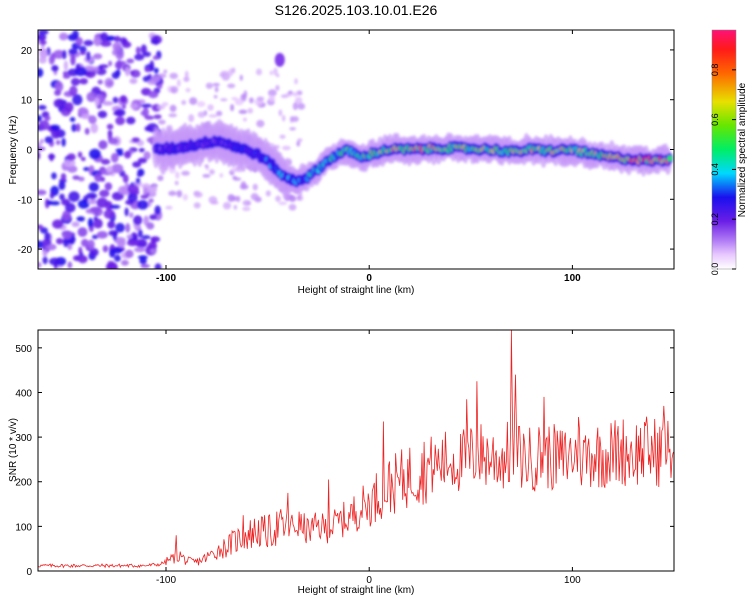  Describe the element at coordinates (369, 278) in the screenshot. I see `x-tick-label: 0` at that location.